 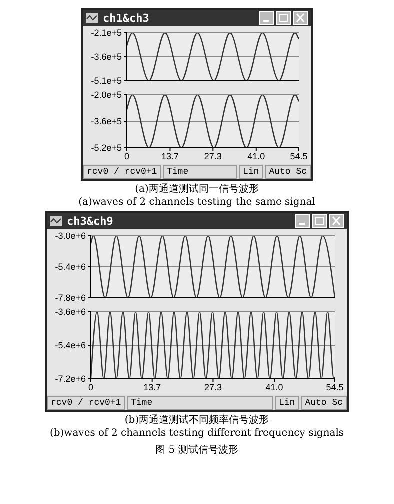 I want to click on caption: 图 5 测试信号波形, so click(x=197, y=450).